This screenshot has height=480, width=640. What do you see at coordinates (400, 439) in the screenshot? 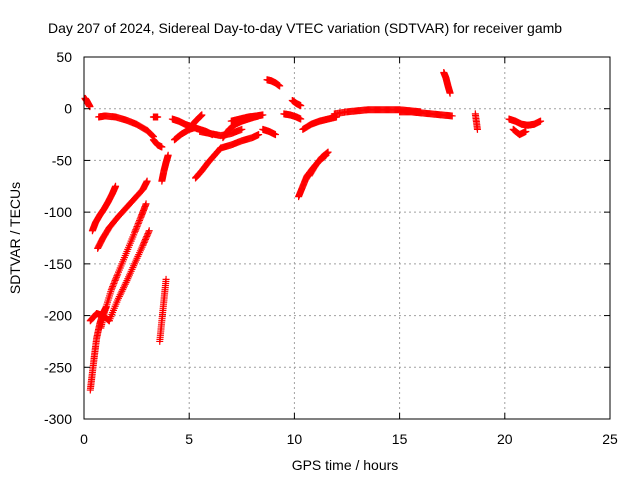
I see `x-tick-label: 15` at bounding box center [400, 439].